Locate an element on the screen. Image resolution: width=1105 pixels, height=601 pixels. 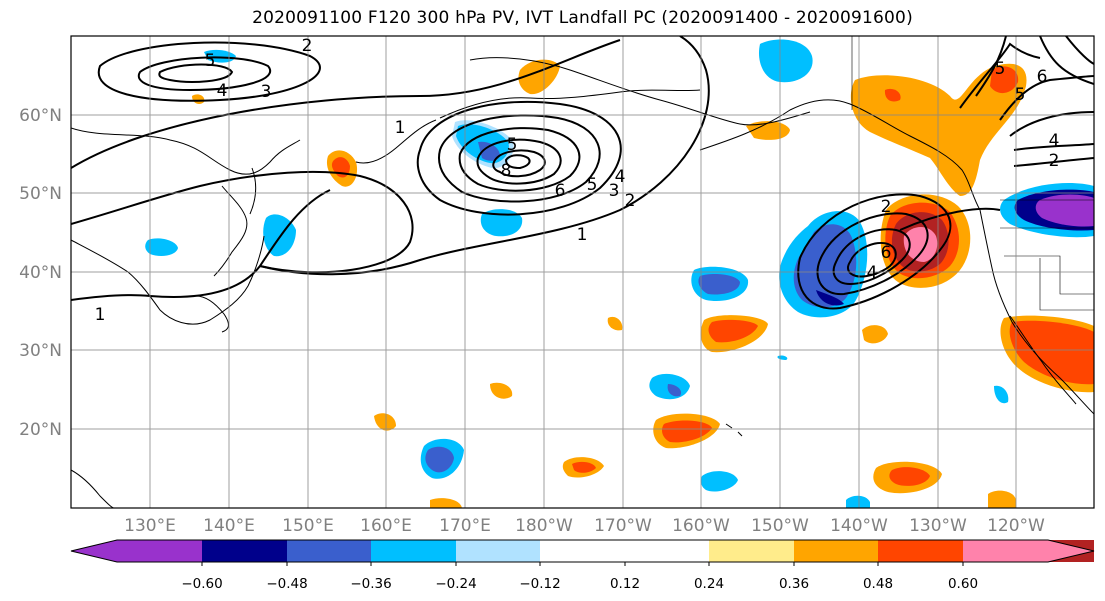
colorbar-tick-label: −0.60 is located at coordinates (201, 584).